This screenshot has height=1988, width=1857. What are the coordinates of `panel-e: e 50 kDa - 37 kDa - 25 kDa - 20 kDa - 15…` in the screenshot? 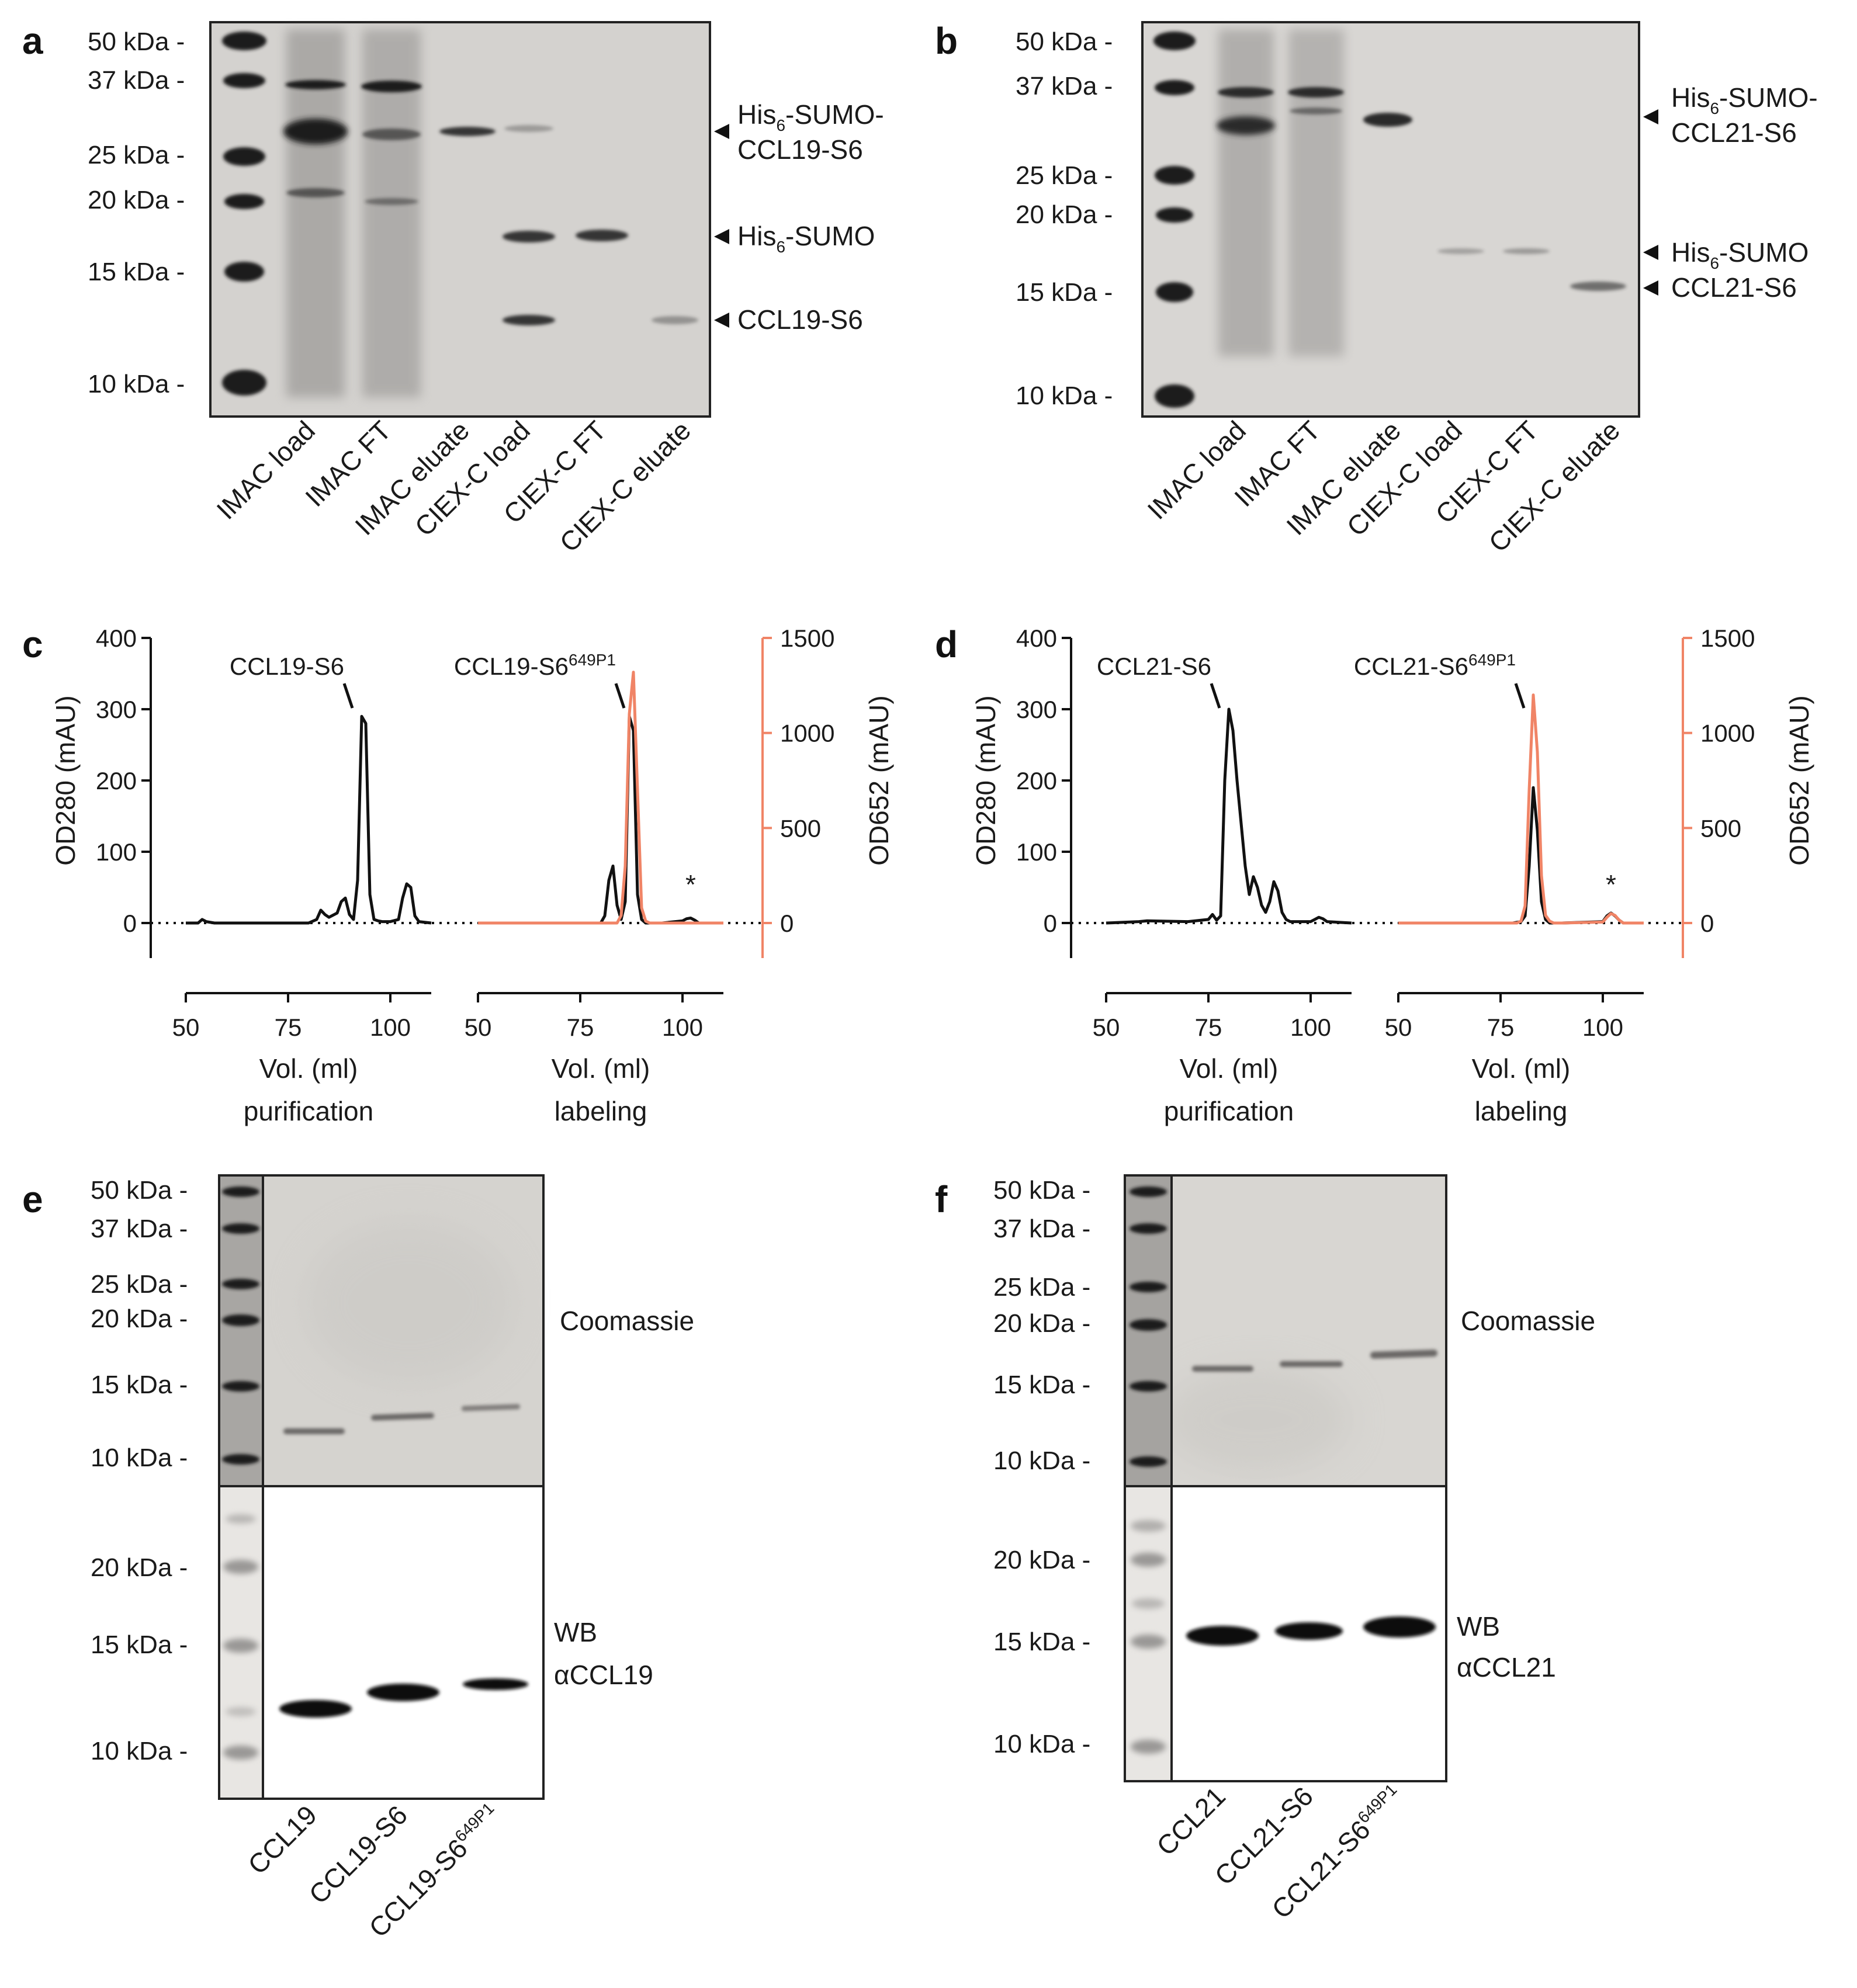 It's located at (358, 1559).